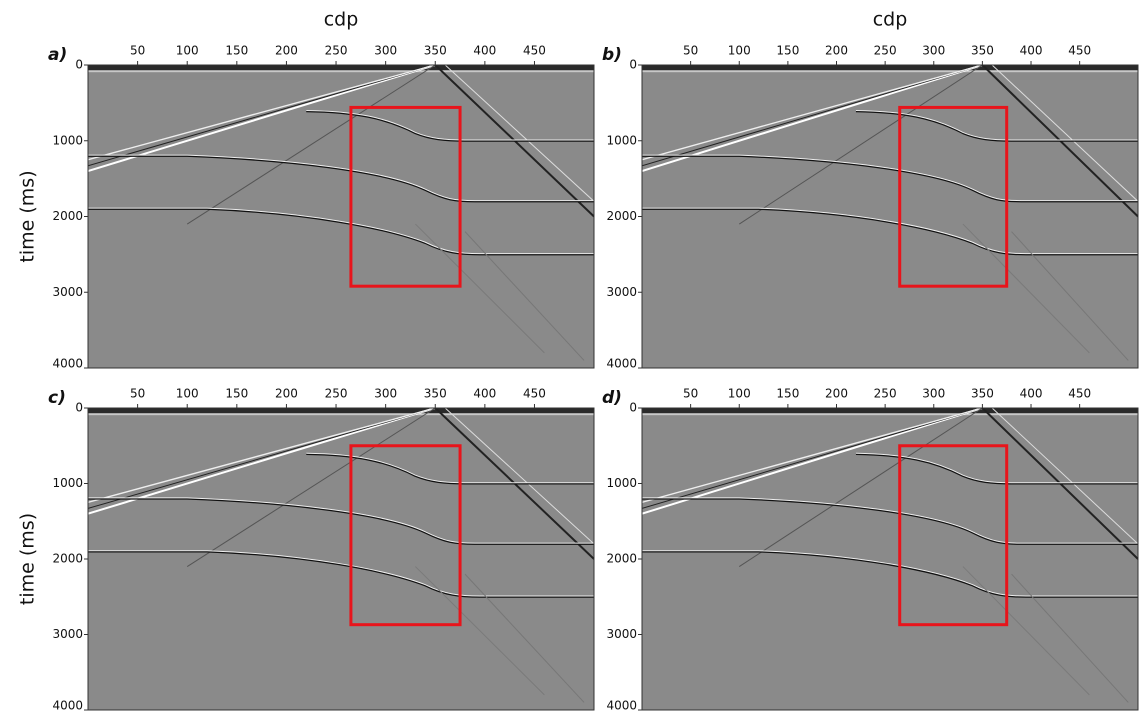 Image resolution: width=1140 pixels, height=719 pixels. Describe the element at coordinates (612, 398) in the screenshot. I see `panel-label: d)` at that location.